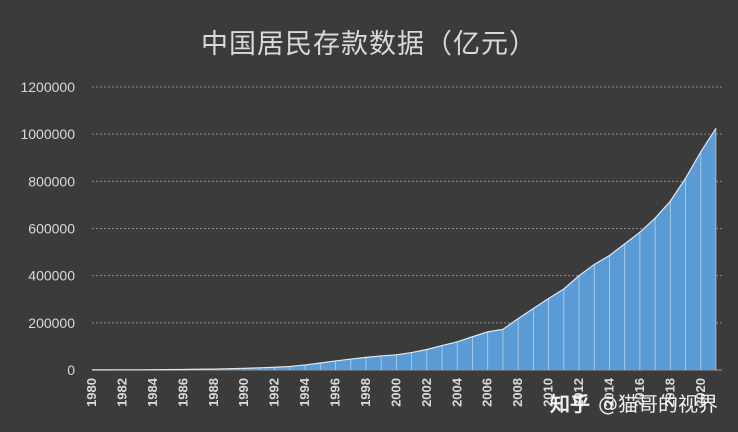 The height and width of the screenshot is (432, 738). I want to click on watermark-site: 知乎, so click(570, 404).